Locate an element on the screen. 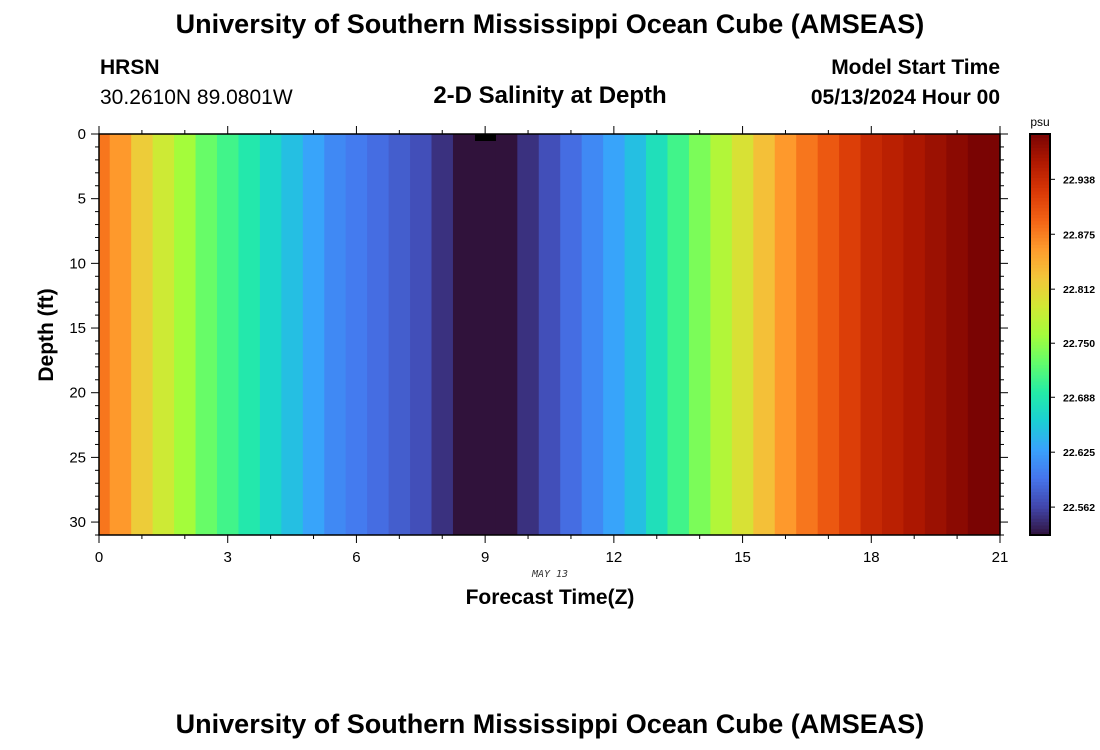 The height and width of the screenshot is (750, 1100). x-tick-label: 21 is located at coordinates (1000, 557).